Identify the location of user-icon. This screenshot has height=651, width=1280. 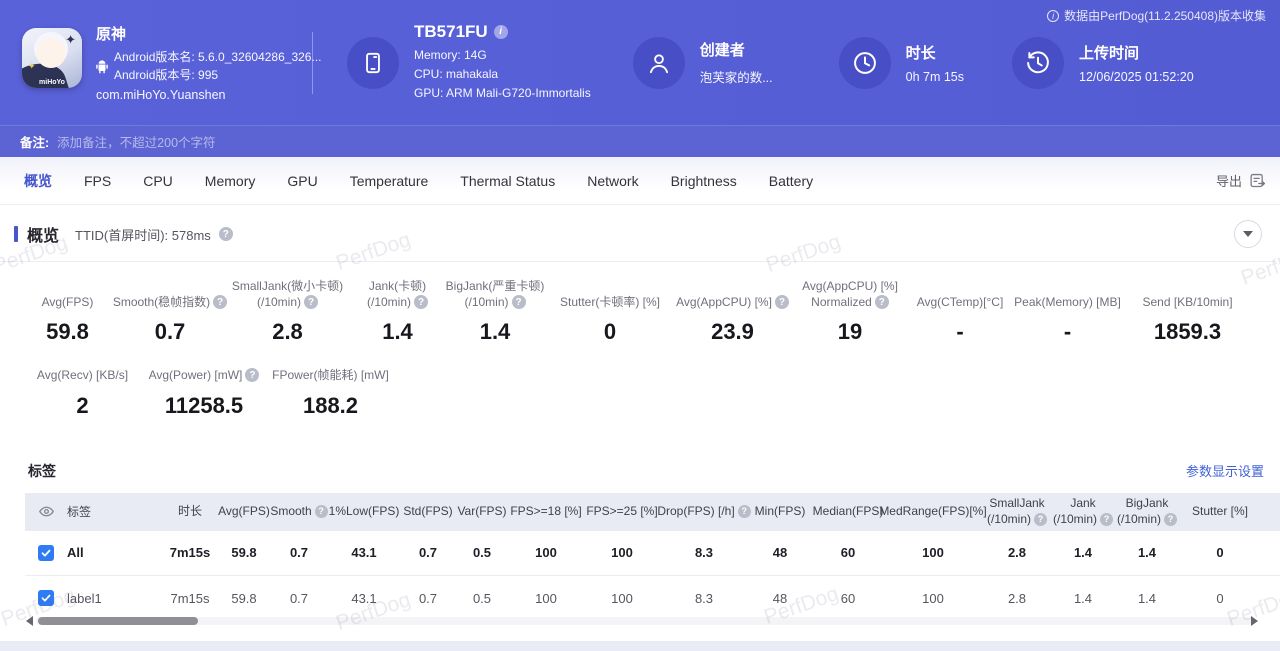
(658, 62).